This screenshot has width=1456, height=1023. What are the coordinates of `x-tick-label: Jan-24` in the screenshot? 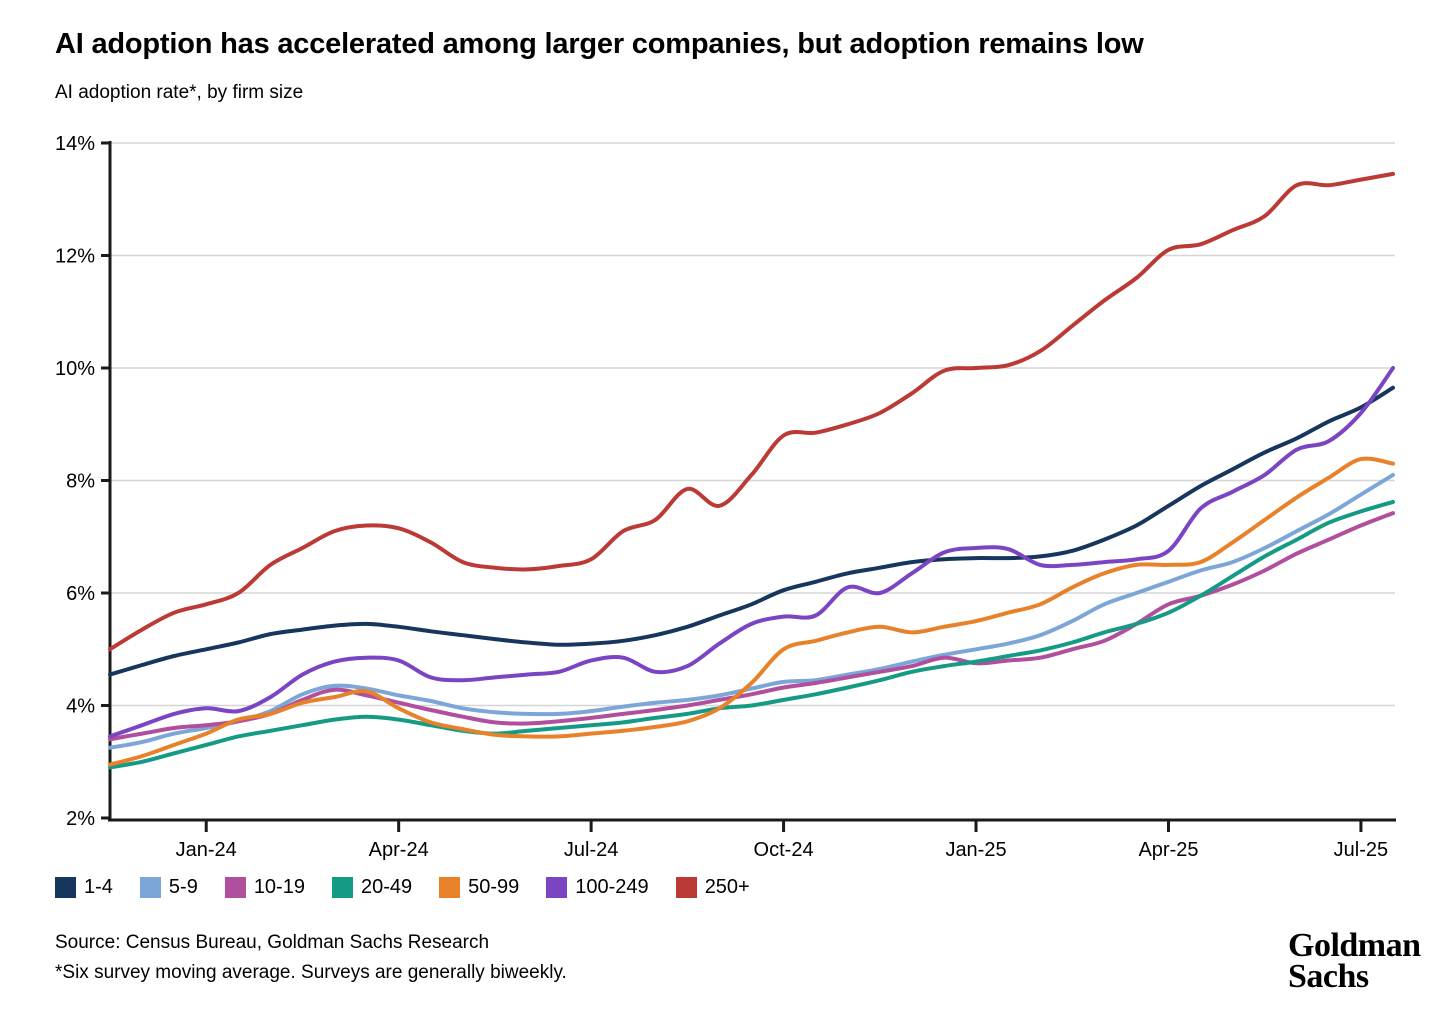 It's located at (206, 850).